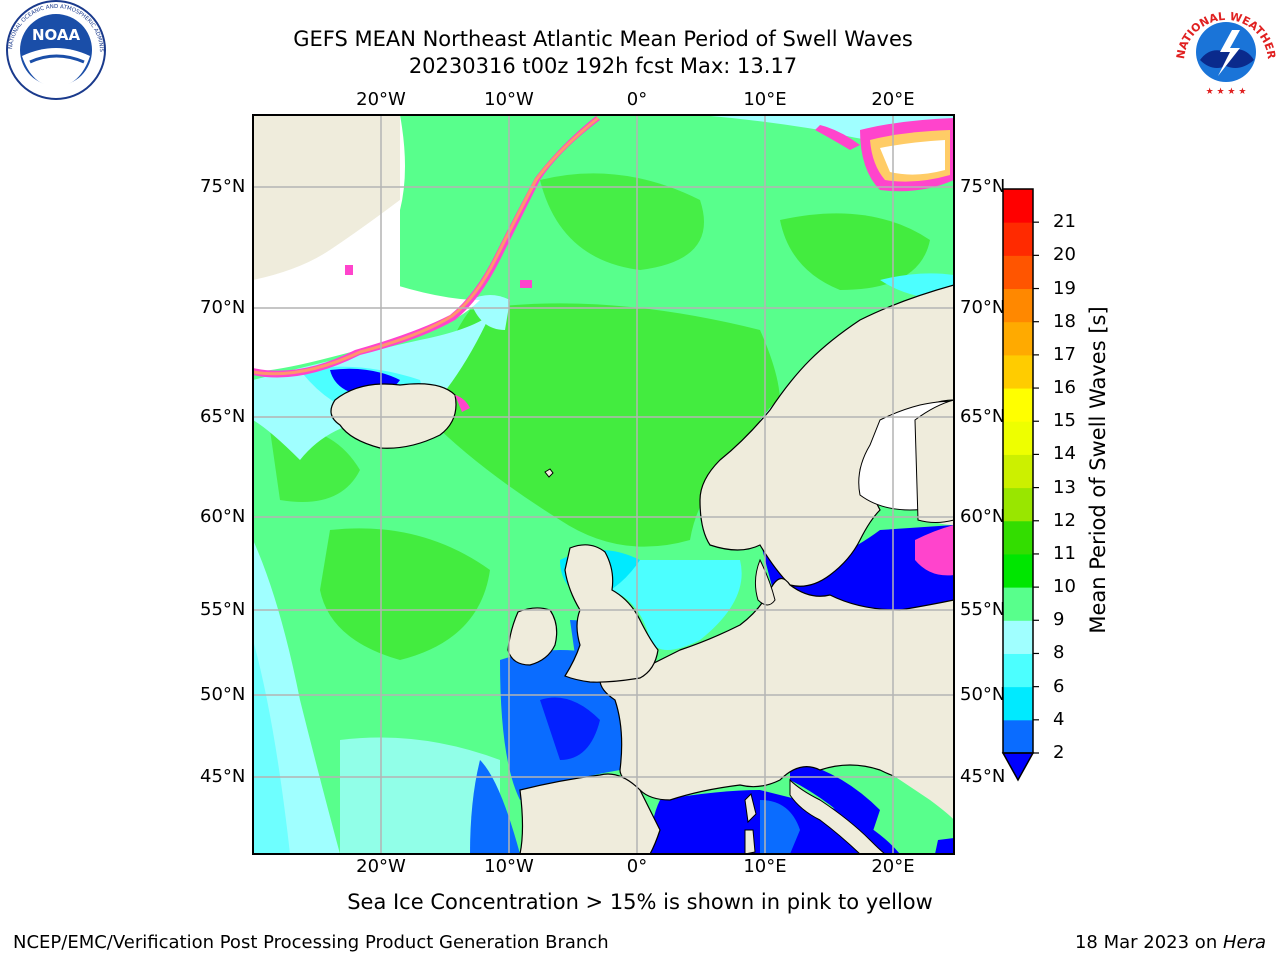 This screenshot has height=960, width=1280. What do you see at coordinates (637, 866) in the screenshot?
I see `lon-tick-bottom: 0°` at bounding box center [637, 866].